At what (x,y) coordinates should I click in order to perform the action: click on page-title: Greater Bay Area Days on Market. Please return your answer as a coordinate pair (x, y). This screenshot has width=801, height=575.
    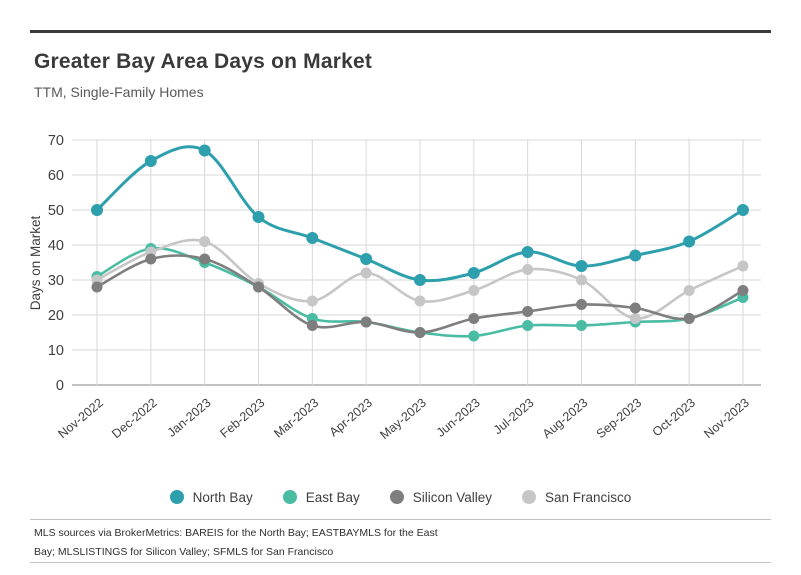
    Looking at the image, I should click on (203, 61).